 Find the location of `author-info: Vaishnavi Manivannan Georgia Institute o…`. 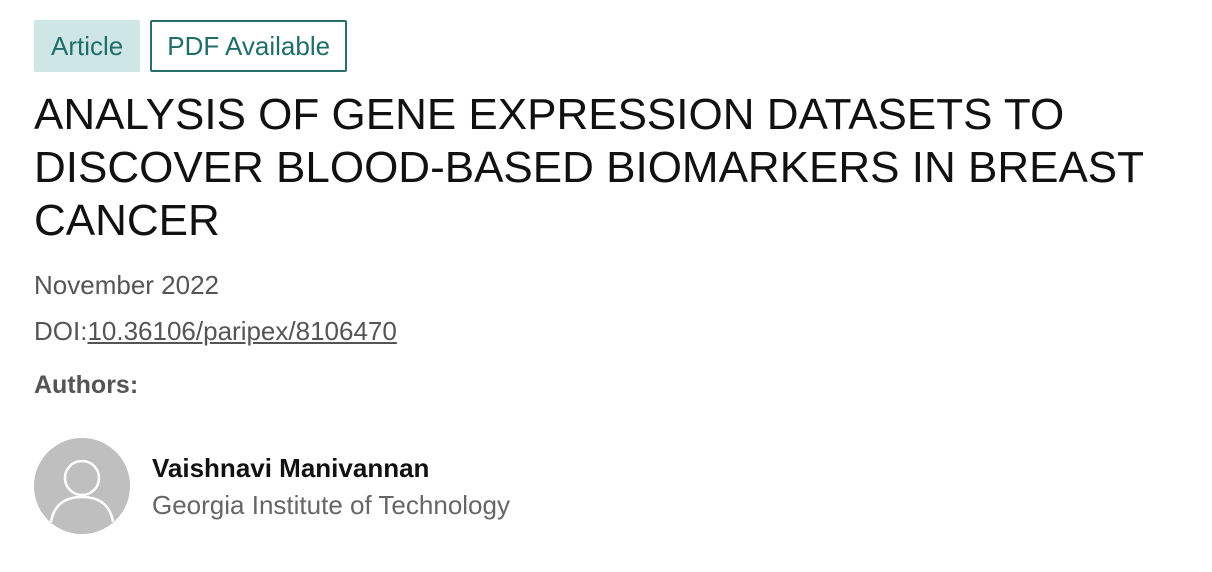

author-info: Vaishnavi Manivannan Georgia Institute o… is located at coordinates (331, 486).